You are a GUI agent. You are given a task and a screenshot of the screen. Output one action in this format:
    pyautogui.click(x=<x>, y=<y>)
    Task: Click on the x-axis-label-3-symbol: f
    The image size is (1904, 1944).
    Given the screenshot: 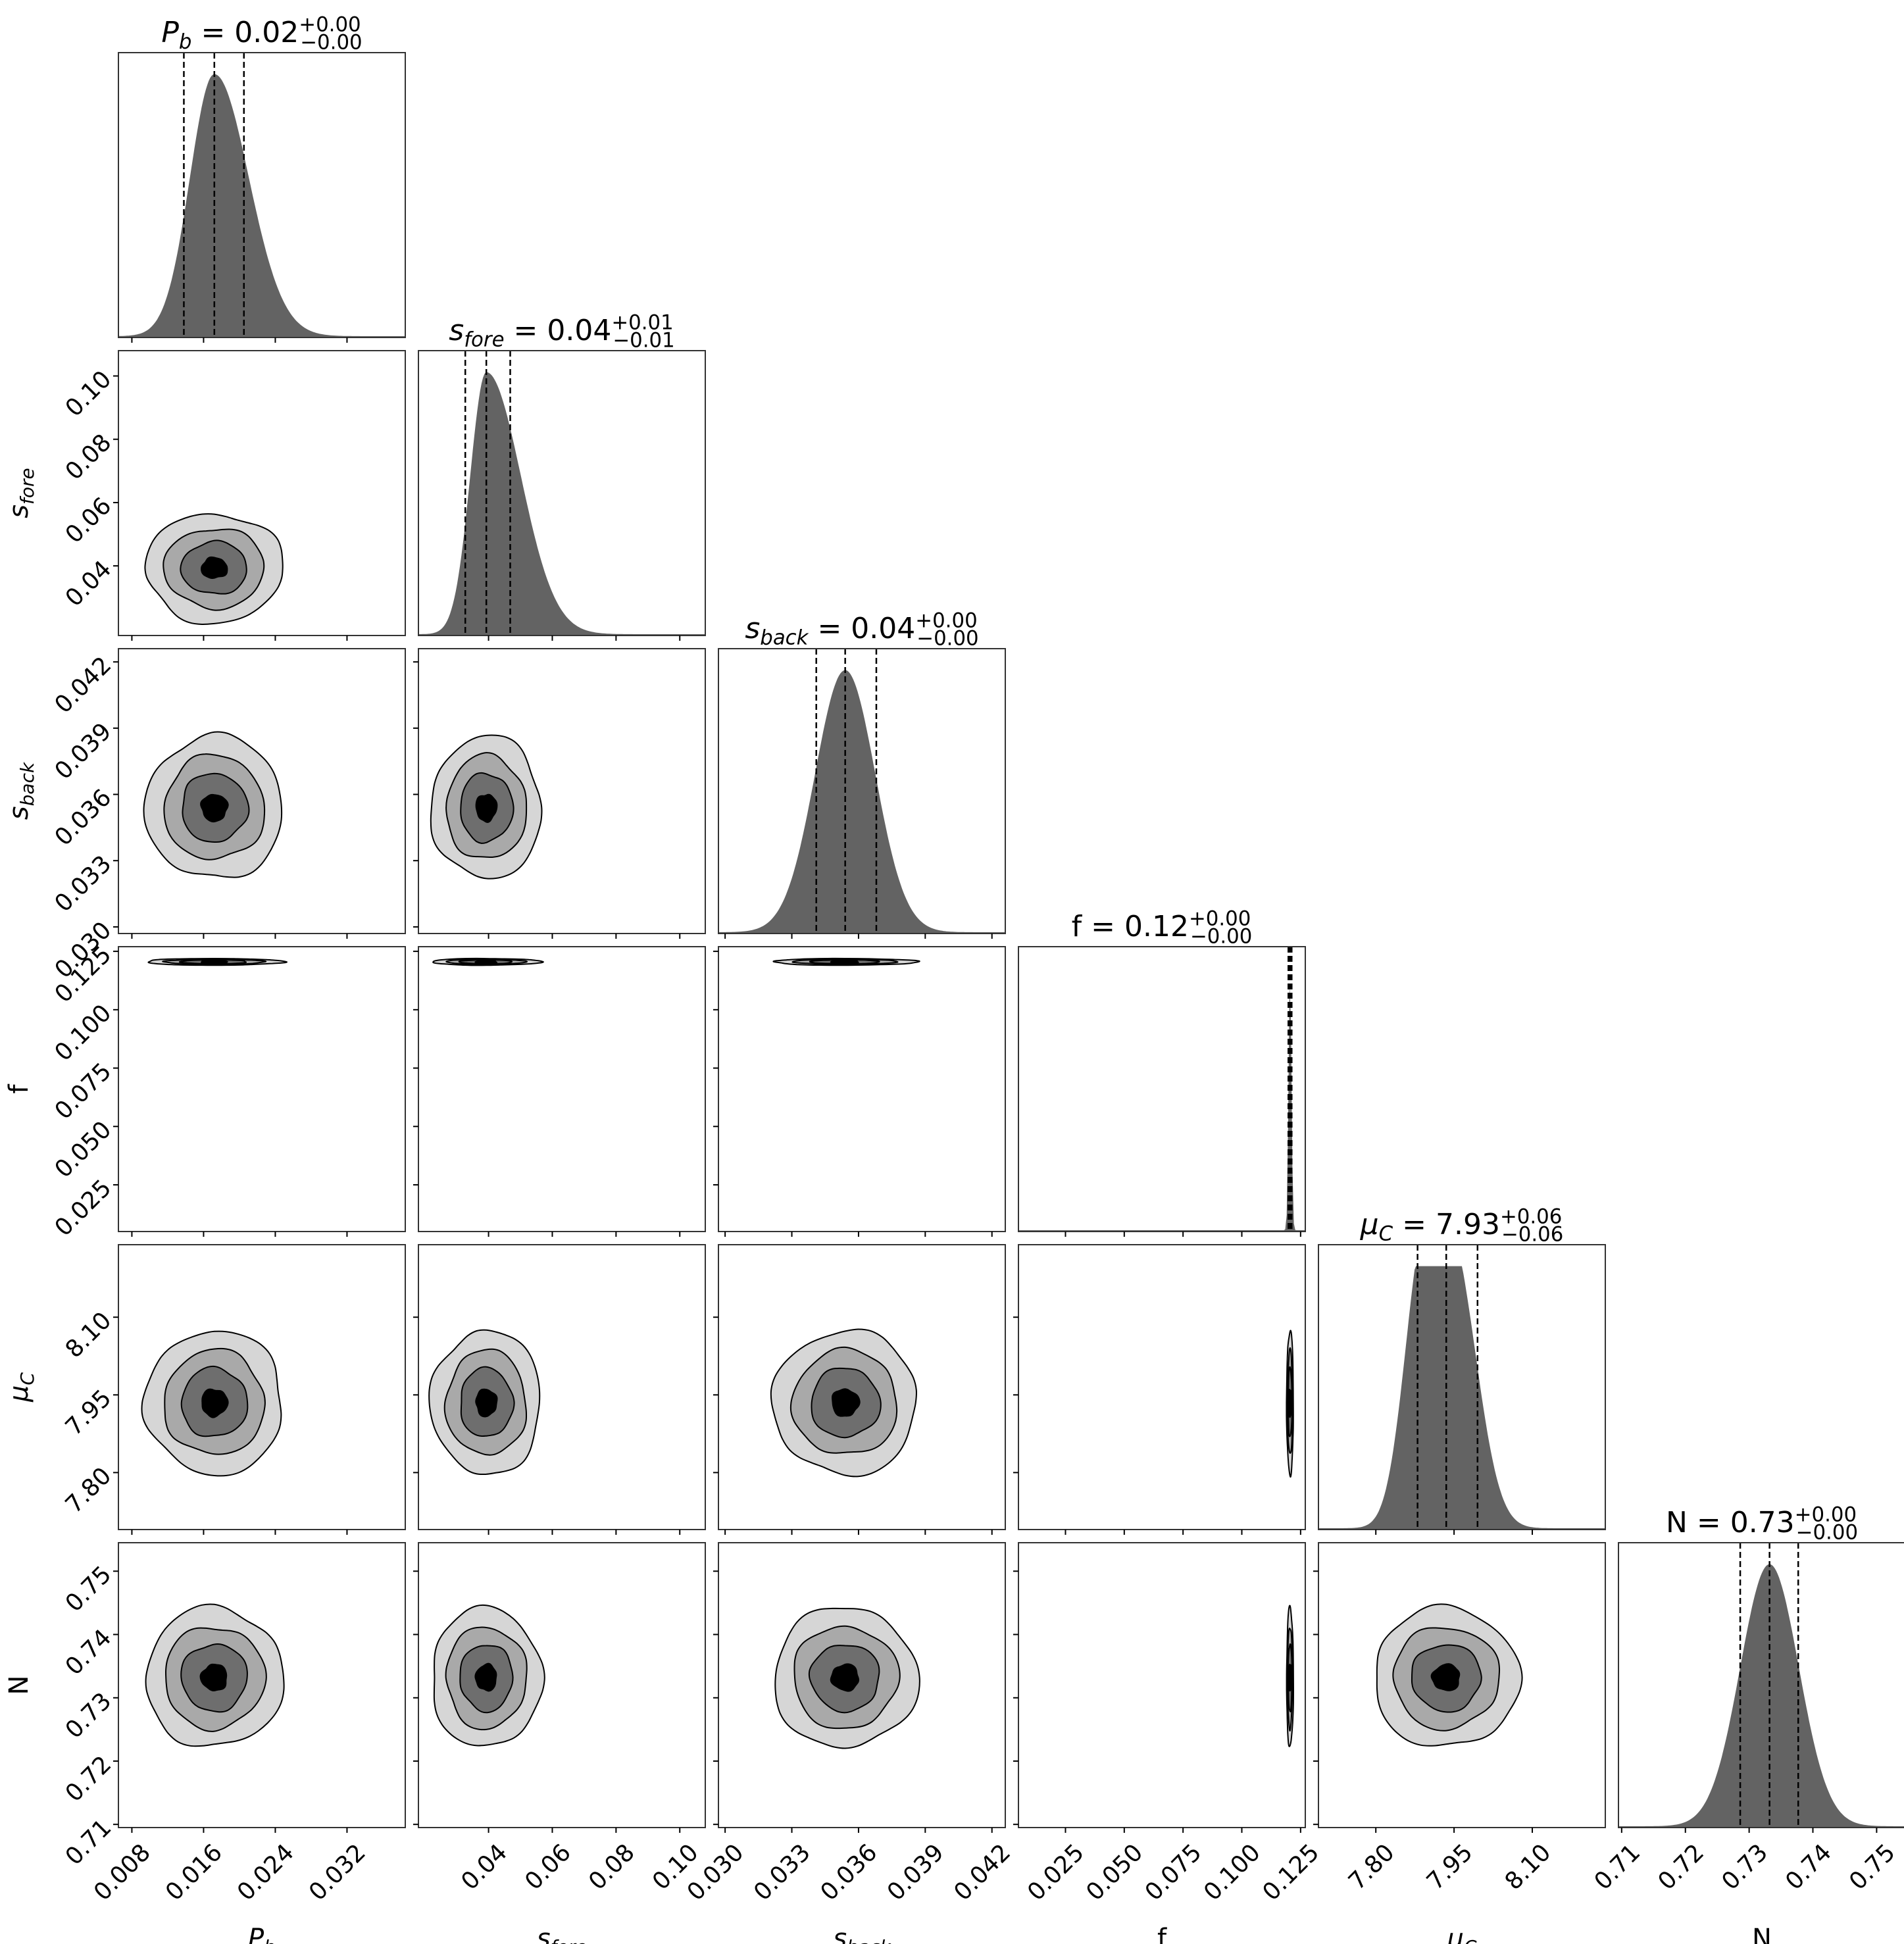 What is the action you would take?
    pyautogui.click(x=1162, y=1934)
    